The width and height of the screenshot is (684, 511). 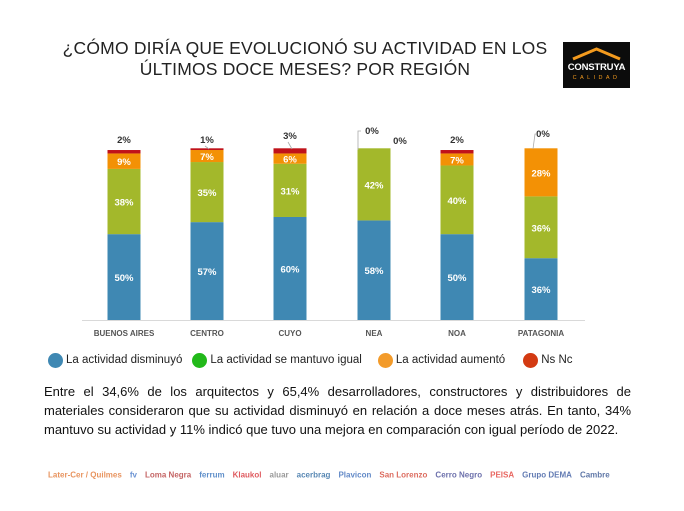 I want to click on title-line-2: ÚLTIMOS DOCE MESES? POR REGIÓN, so click(x=305, y=69).